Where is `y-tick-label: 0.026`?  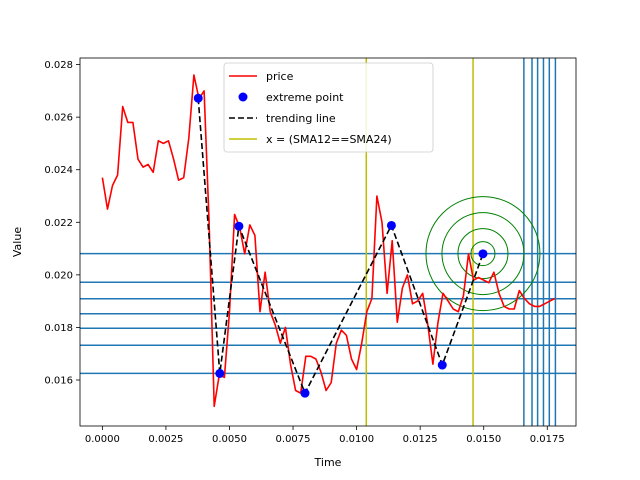 y-tick-label: 0.026 is located at coordinates (58, 118).